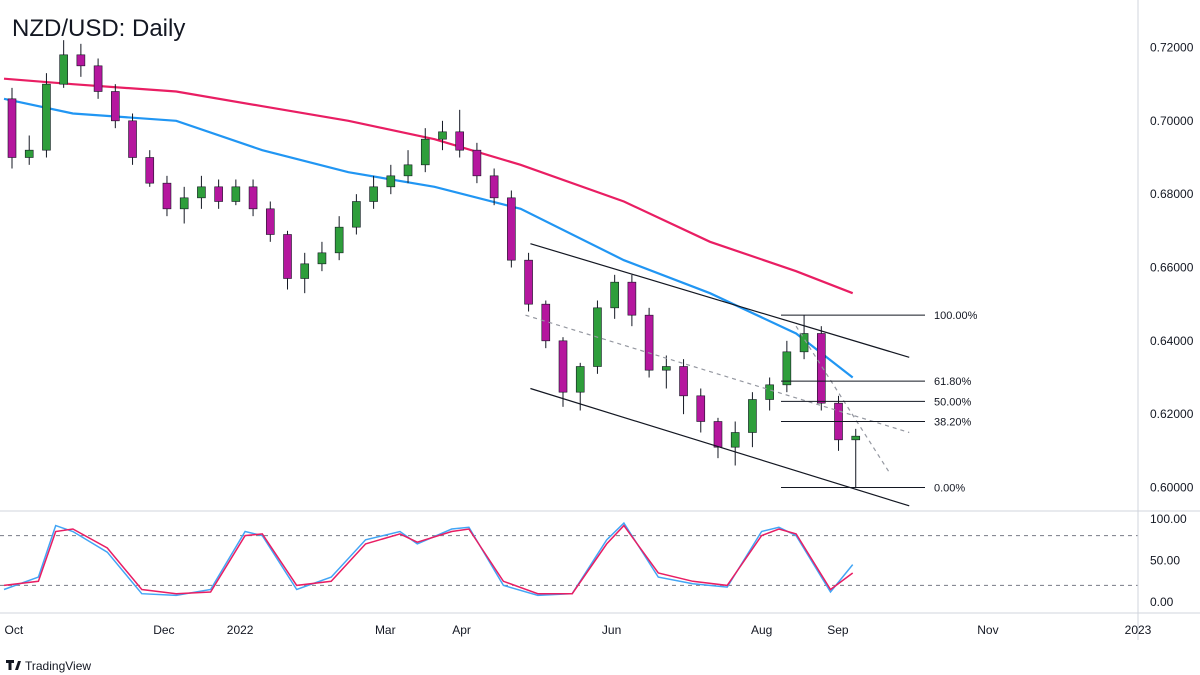 The width and height of the screenshot is (1200, 675). Describe the element at coordinates (1168, 519) in the screenshot. I see `stoch-tick-label: 100.00` at that location.